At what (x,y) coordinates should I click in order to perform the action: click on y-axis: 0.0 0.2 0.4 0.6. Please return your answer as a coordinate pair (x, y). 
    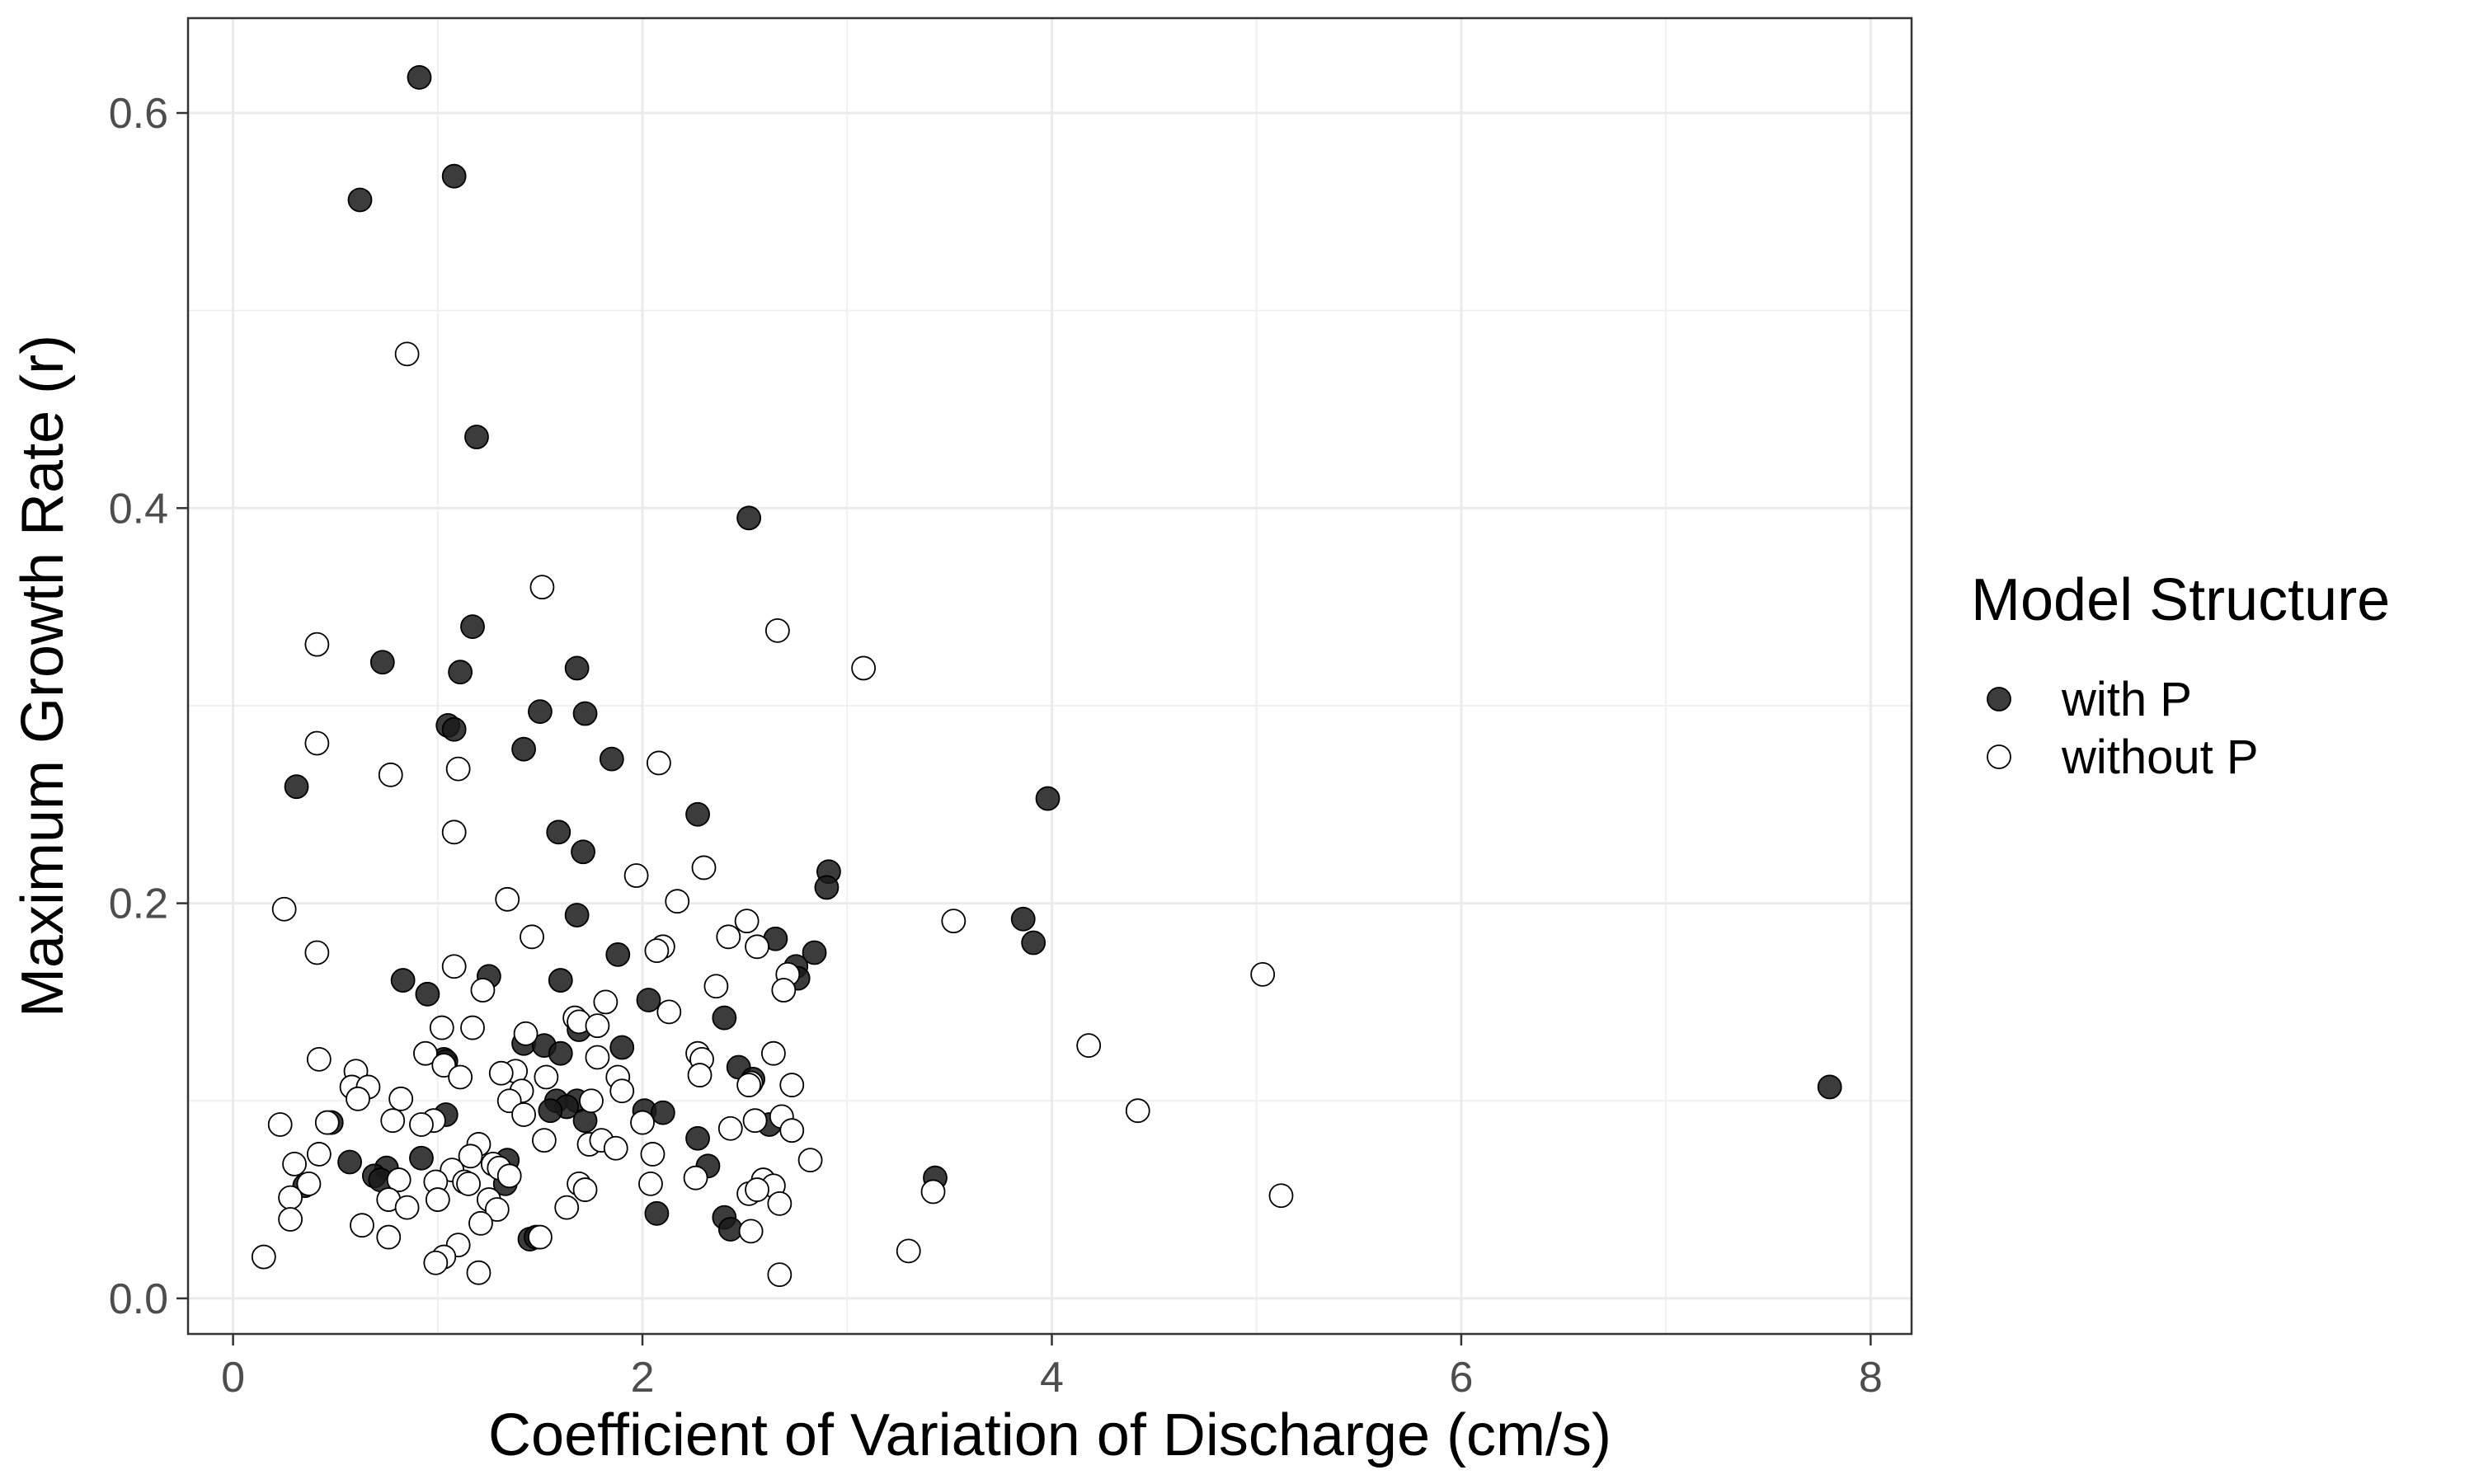
    Looking at the image, I should click on (148, 706).